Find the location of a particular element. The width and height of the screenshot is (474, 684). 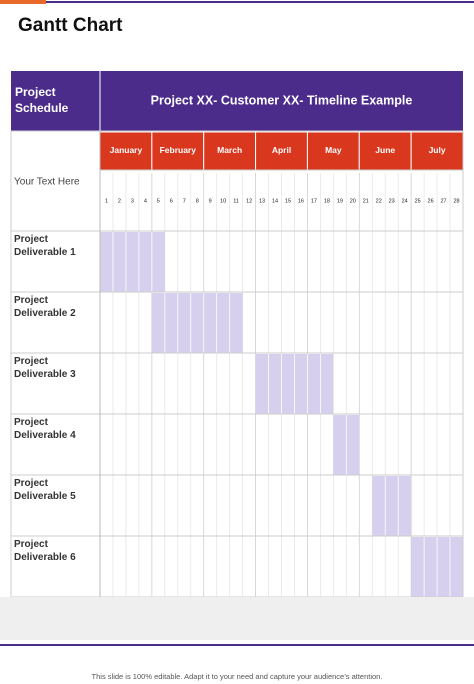

week-label: 22 is located at coordinates (379, 201).